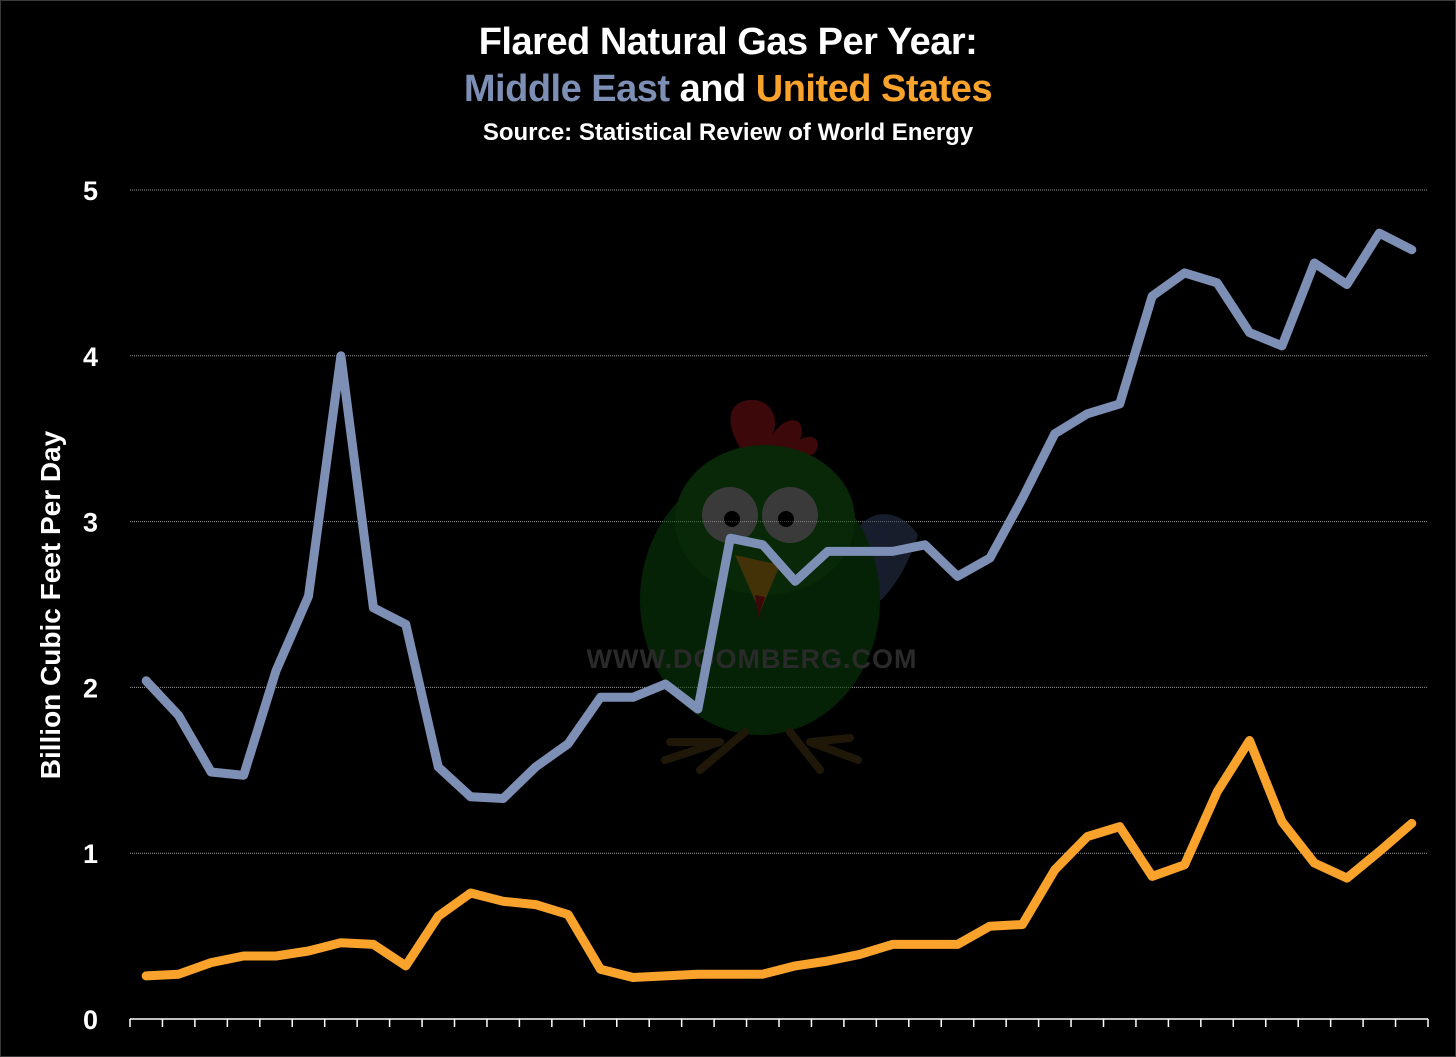 The image size is (1456, 1057). I want to click on x-axis, so click(779, 1022).